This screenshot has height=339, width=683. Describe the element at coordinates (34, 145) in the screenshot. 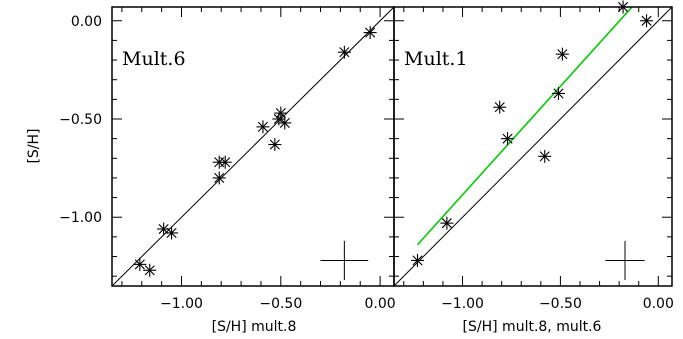

I see `y-axis-label: [S/H]` at that location.